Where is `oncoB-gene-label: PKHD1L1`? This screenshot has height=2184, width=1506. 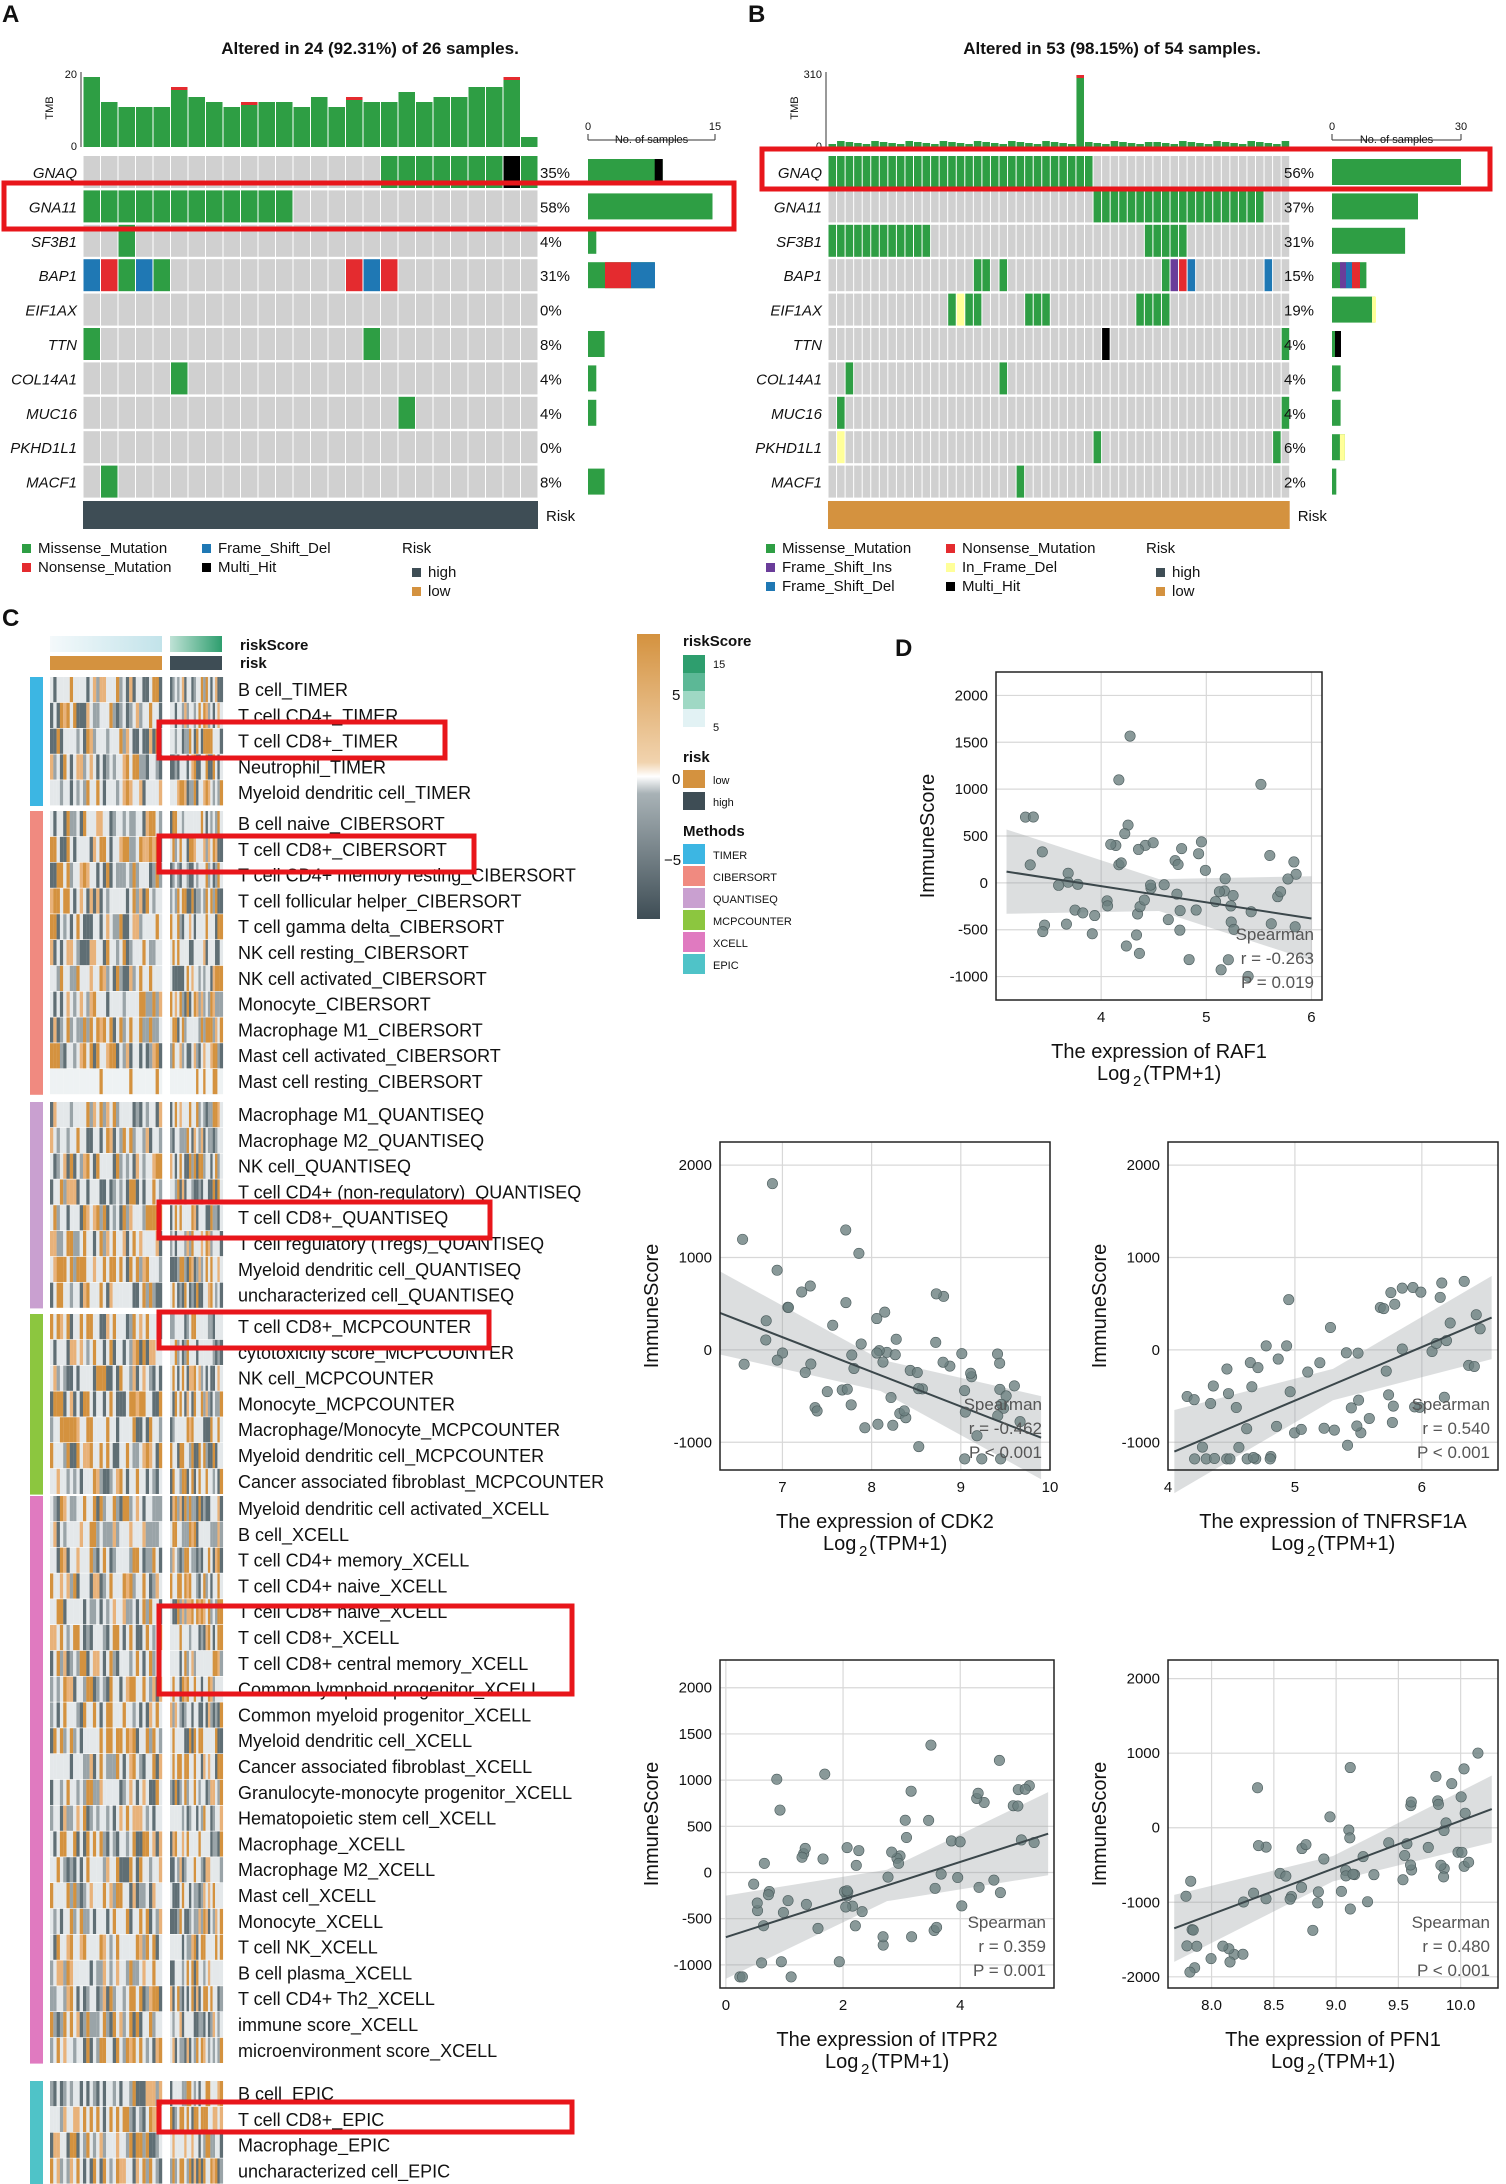 oncoB-gene-label: PKHD1L1 is located at coordinates (788, 448).